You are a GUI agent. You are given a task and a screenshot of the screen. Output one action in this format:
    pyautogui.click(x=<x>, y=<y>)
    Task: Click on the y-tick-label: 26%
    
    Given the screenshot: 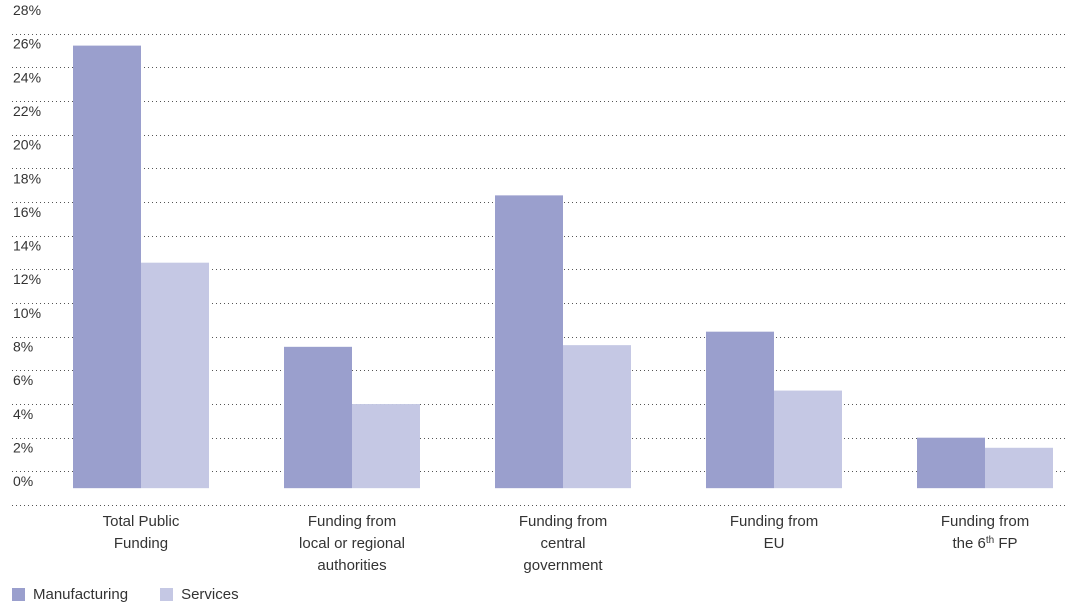 What is the action you would take?
    pyautogui.click(x=27, y=44)
    